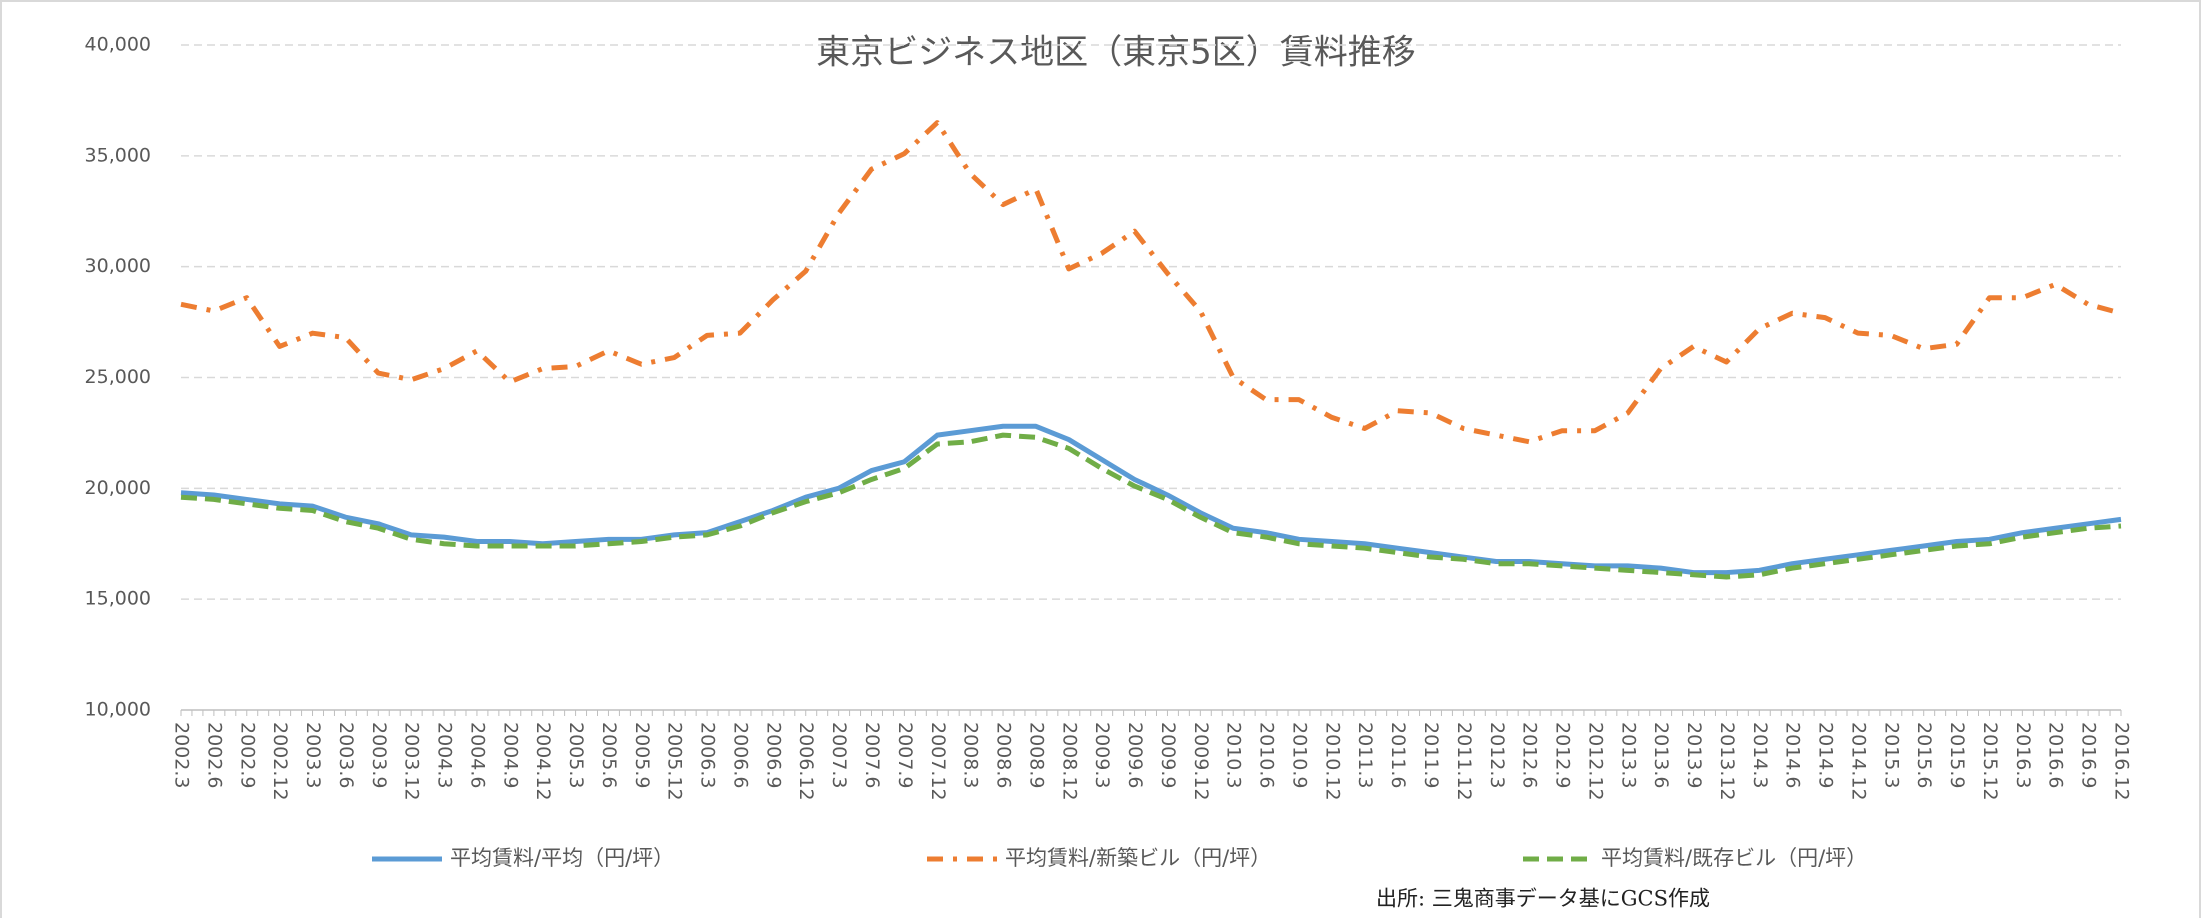  What do you see at coordinates (1543, 899) in the screenshot?
I see `source-note: 出所: 三鬼商事データ基にGCS作成` at bounding box center [1543, 899].